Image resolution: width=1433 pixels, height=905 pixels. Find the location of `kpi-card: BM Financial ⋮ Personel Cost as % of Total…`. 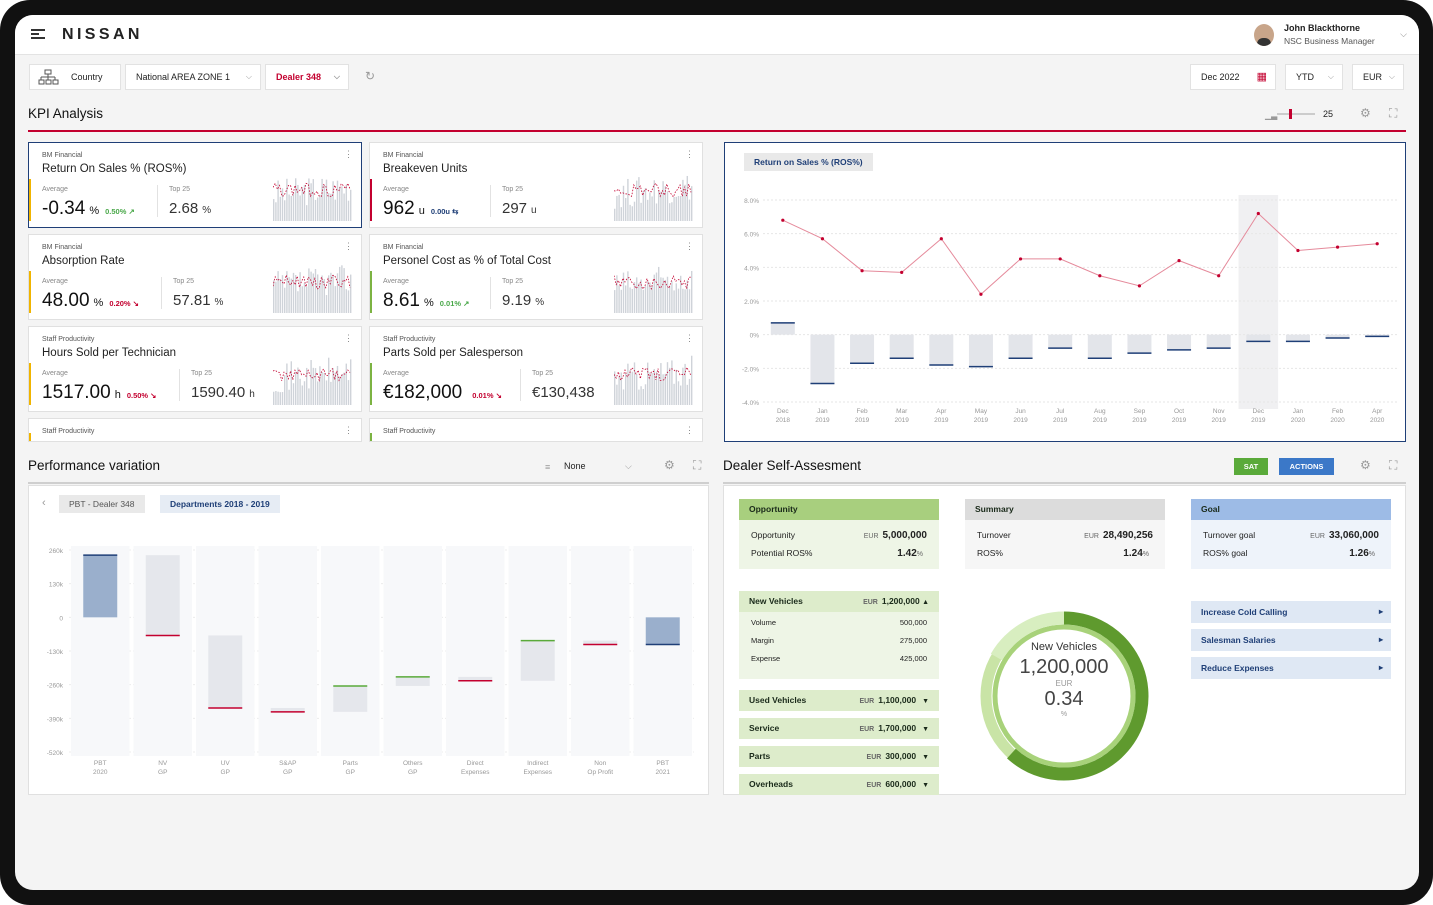

kpi-card: BM Financial ⋮ Personel Cost as % of Total… is located at coordinates (536, 277).